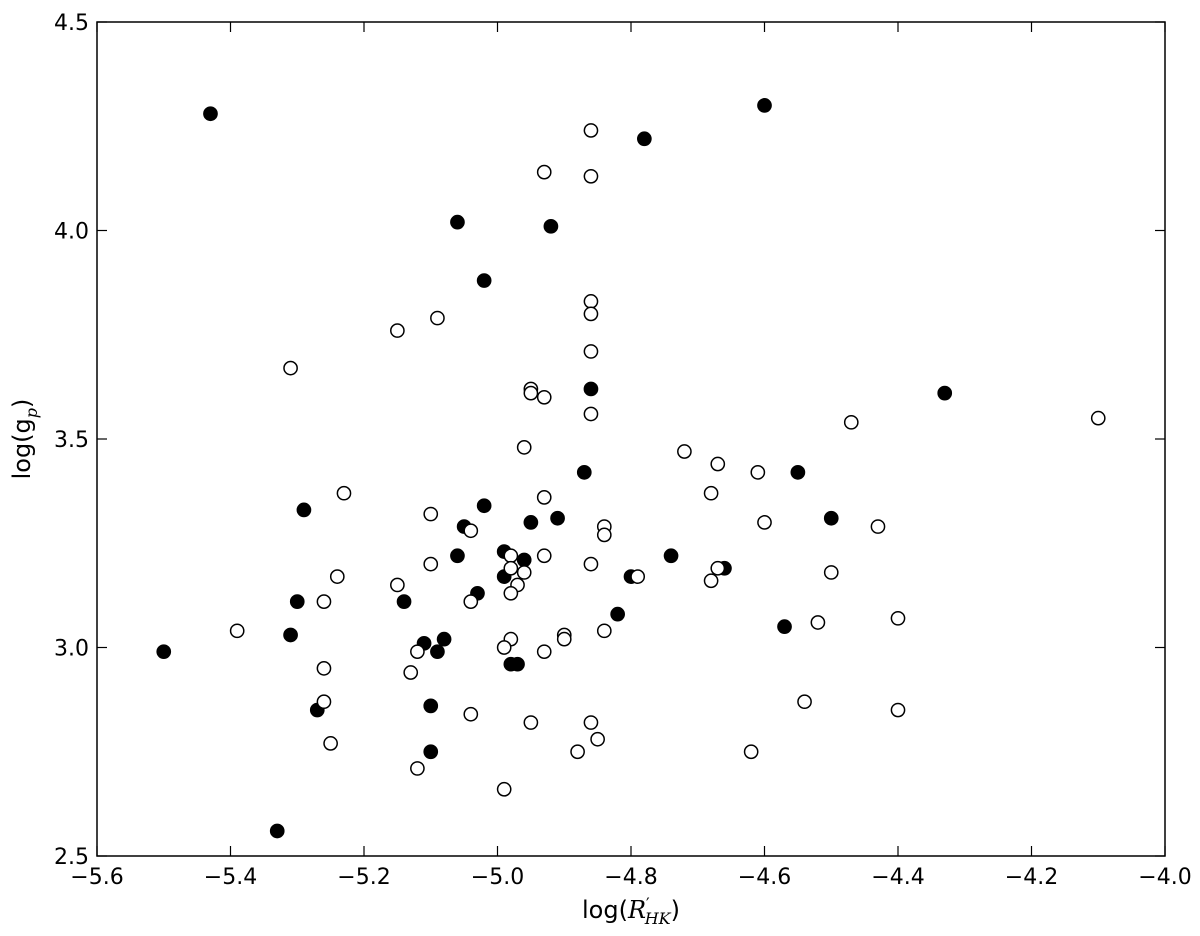  What do you see at coordinates (897, 877) in the screenshot?
I see `x-tick-label: −4.4` at bounding box center [897, 877].